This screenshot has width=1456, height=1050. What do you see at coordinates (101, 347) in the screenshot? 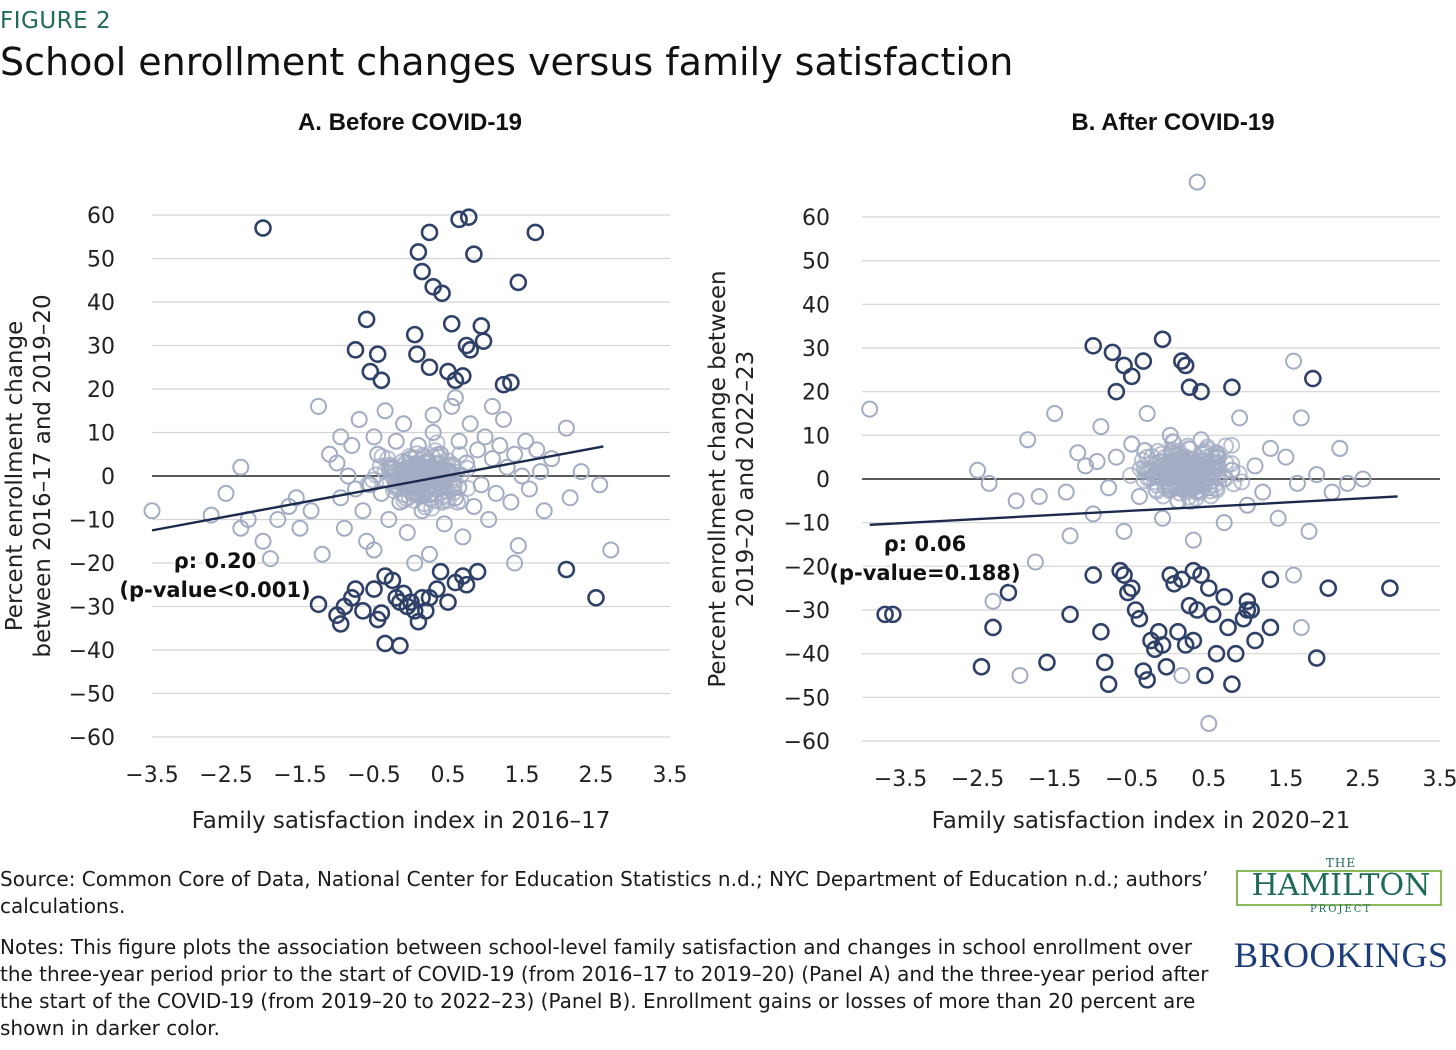
I see `y-tick-label: 30` at bounding box center [101, 347].